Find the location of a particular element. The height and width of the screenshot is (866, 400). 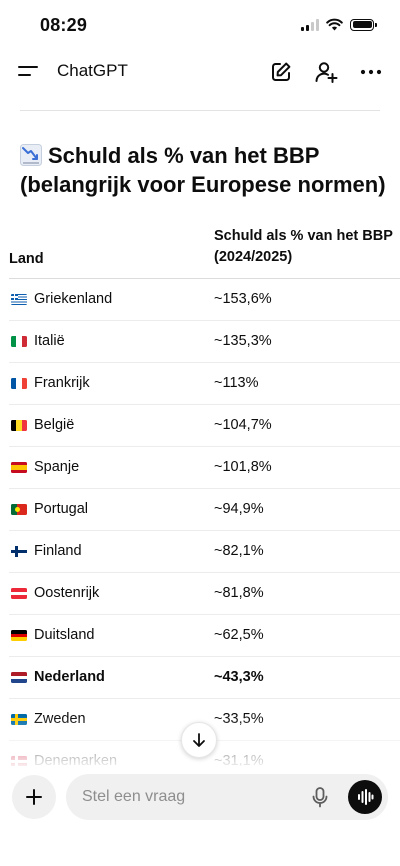

italy-flag-icon is located at coordinates (19, 341).